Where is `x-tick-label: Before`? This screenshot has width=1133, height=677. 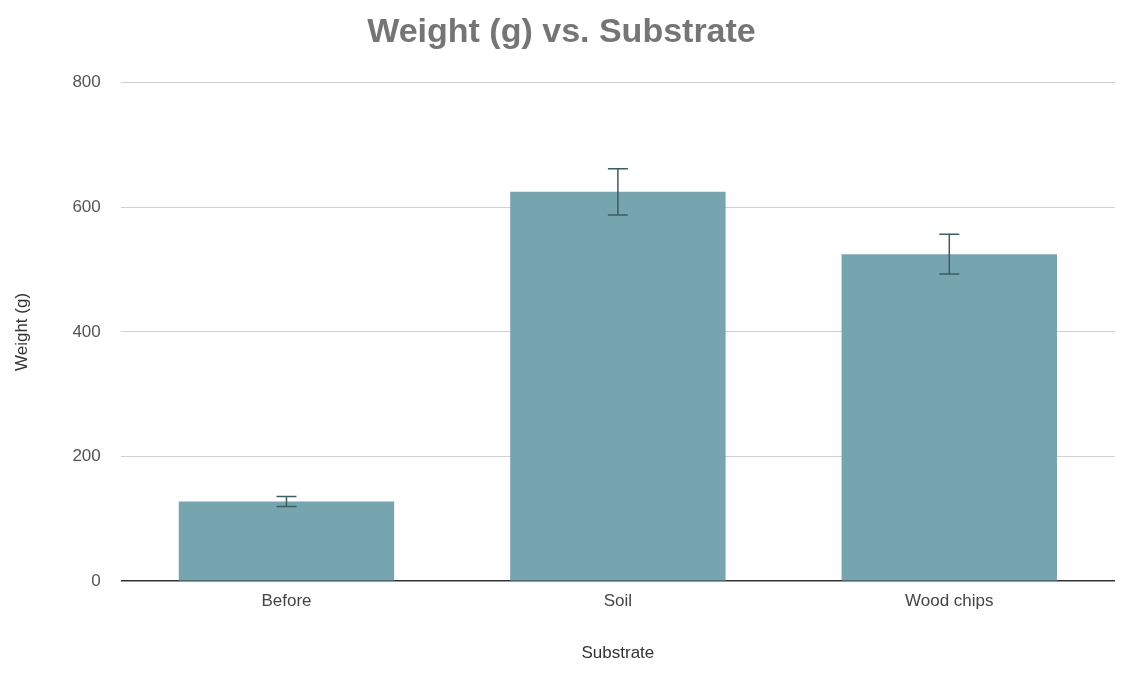 x-tick-label: Before is located at coordinates (286, 601).